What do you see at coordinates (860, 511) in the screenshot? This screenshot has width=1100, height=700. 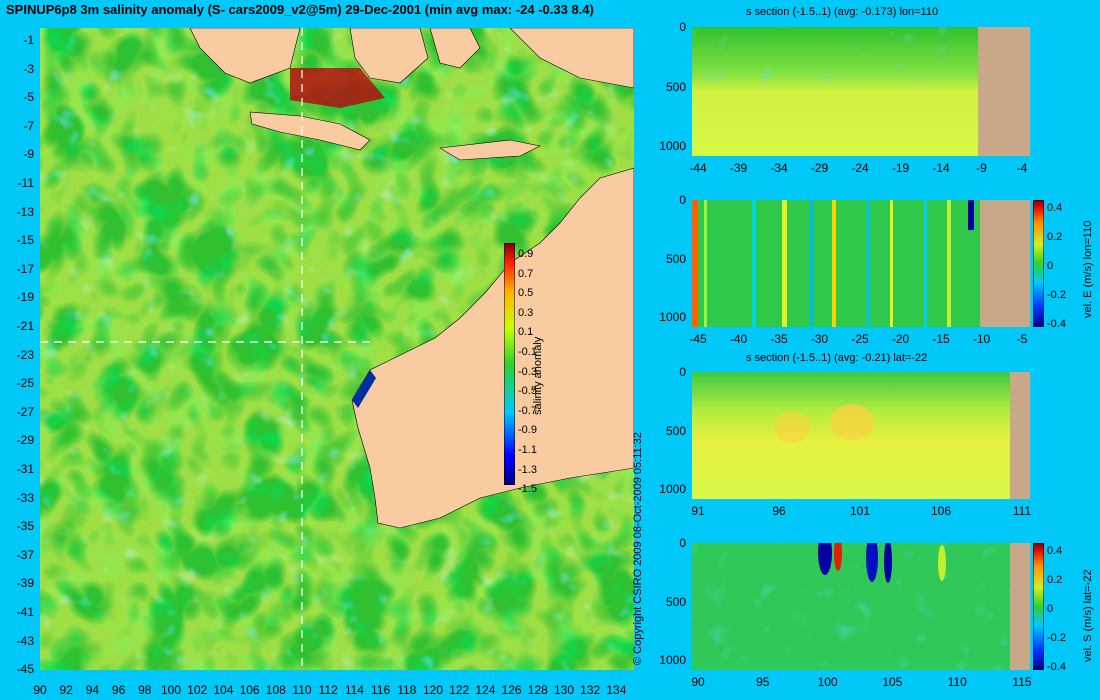 I see `panel-3-x-tick: 101` at bounding box center [860, 511].